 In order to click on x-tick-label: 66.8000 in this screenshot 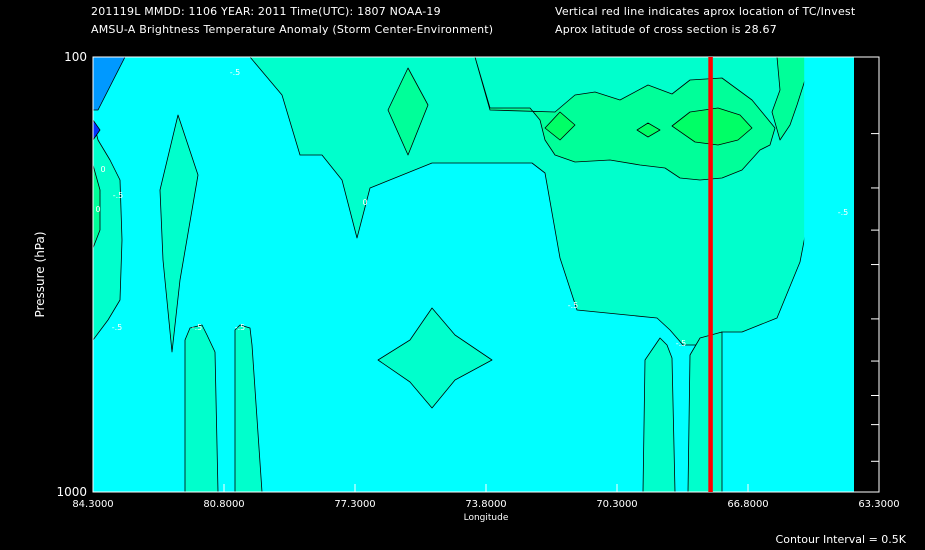, I will do `click(747, 504)`.